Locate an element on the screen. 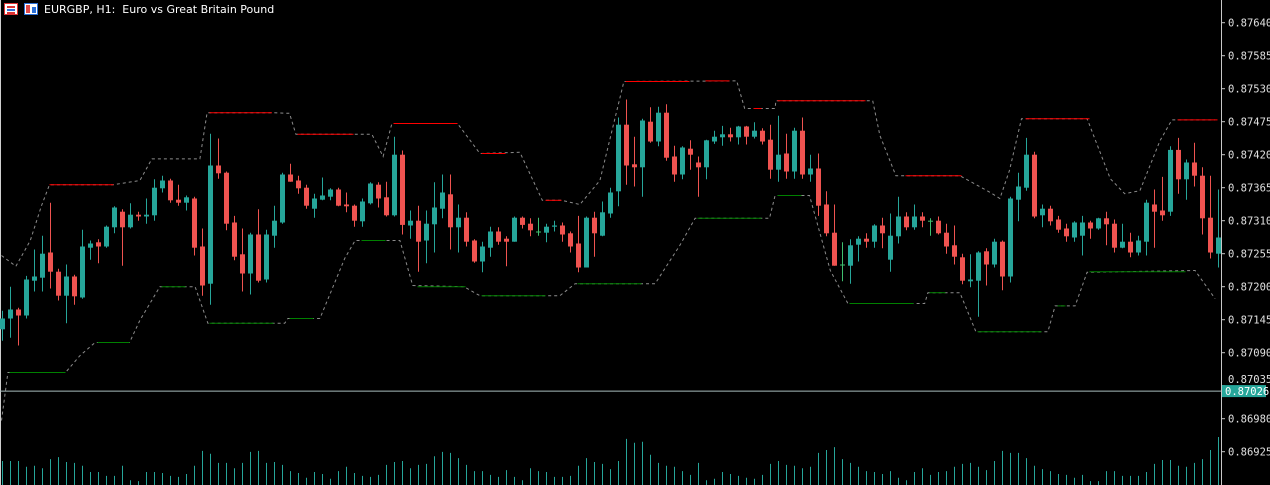 This screenshot has height=485, width=1270. axis-tick-label: 0.87530 is located at coordinates (1249, 90).